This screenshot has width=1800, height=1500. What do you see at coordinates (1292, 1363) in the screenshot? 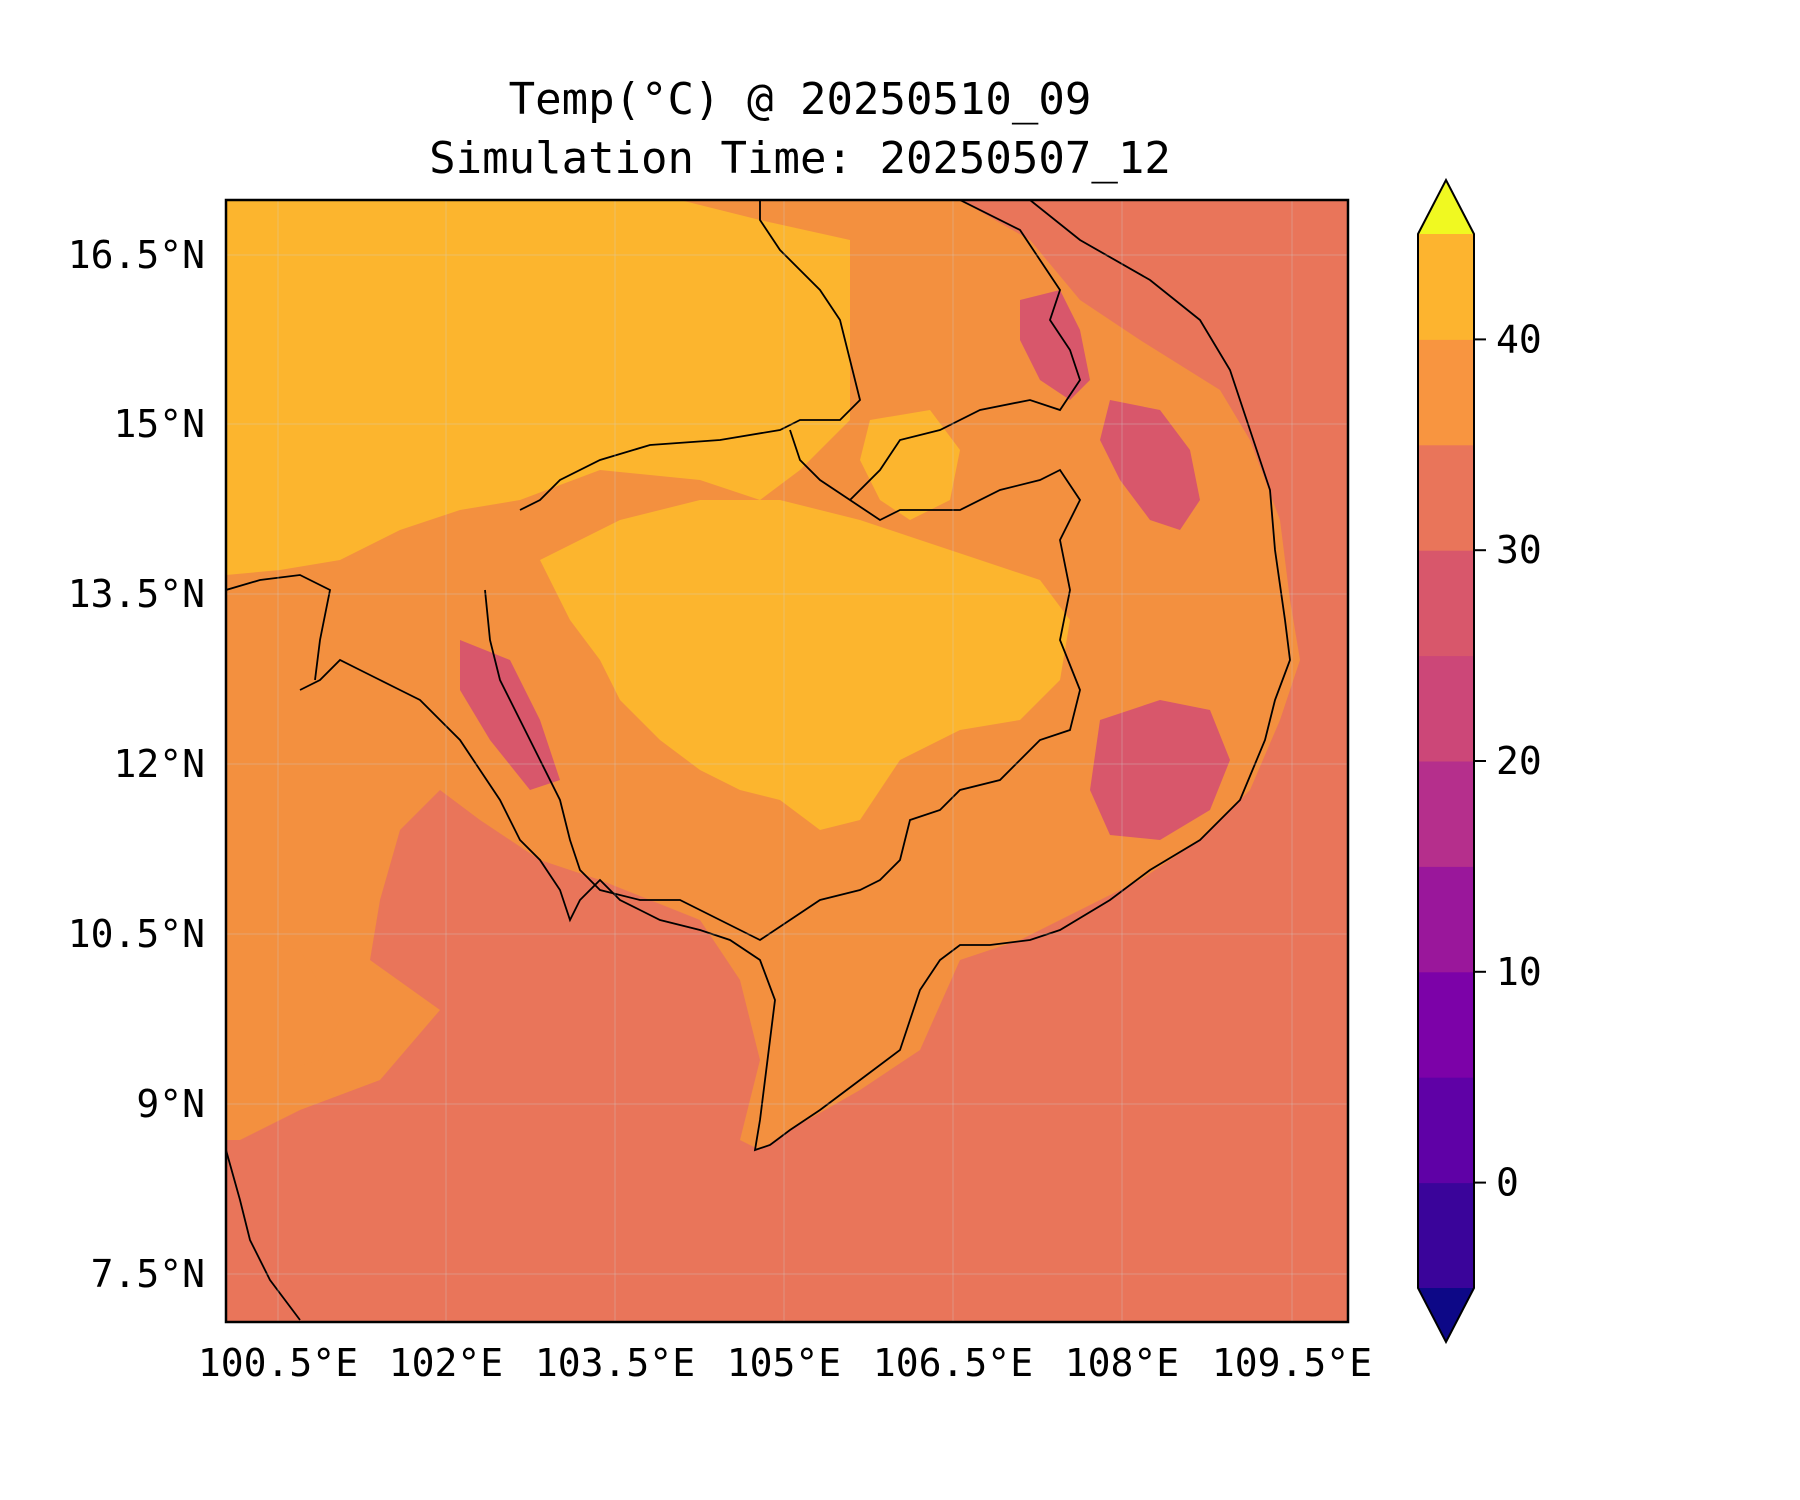
I see `x-tick-label: 109.5°E` at bounding box center [1292, 1363].